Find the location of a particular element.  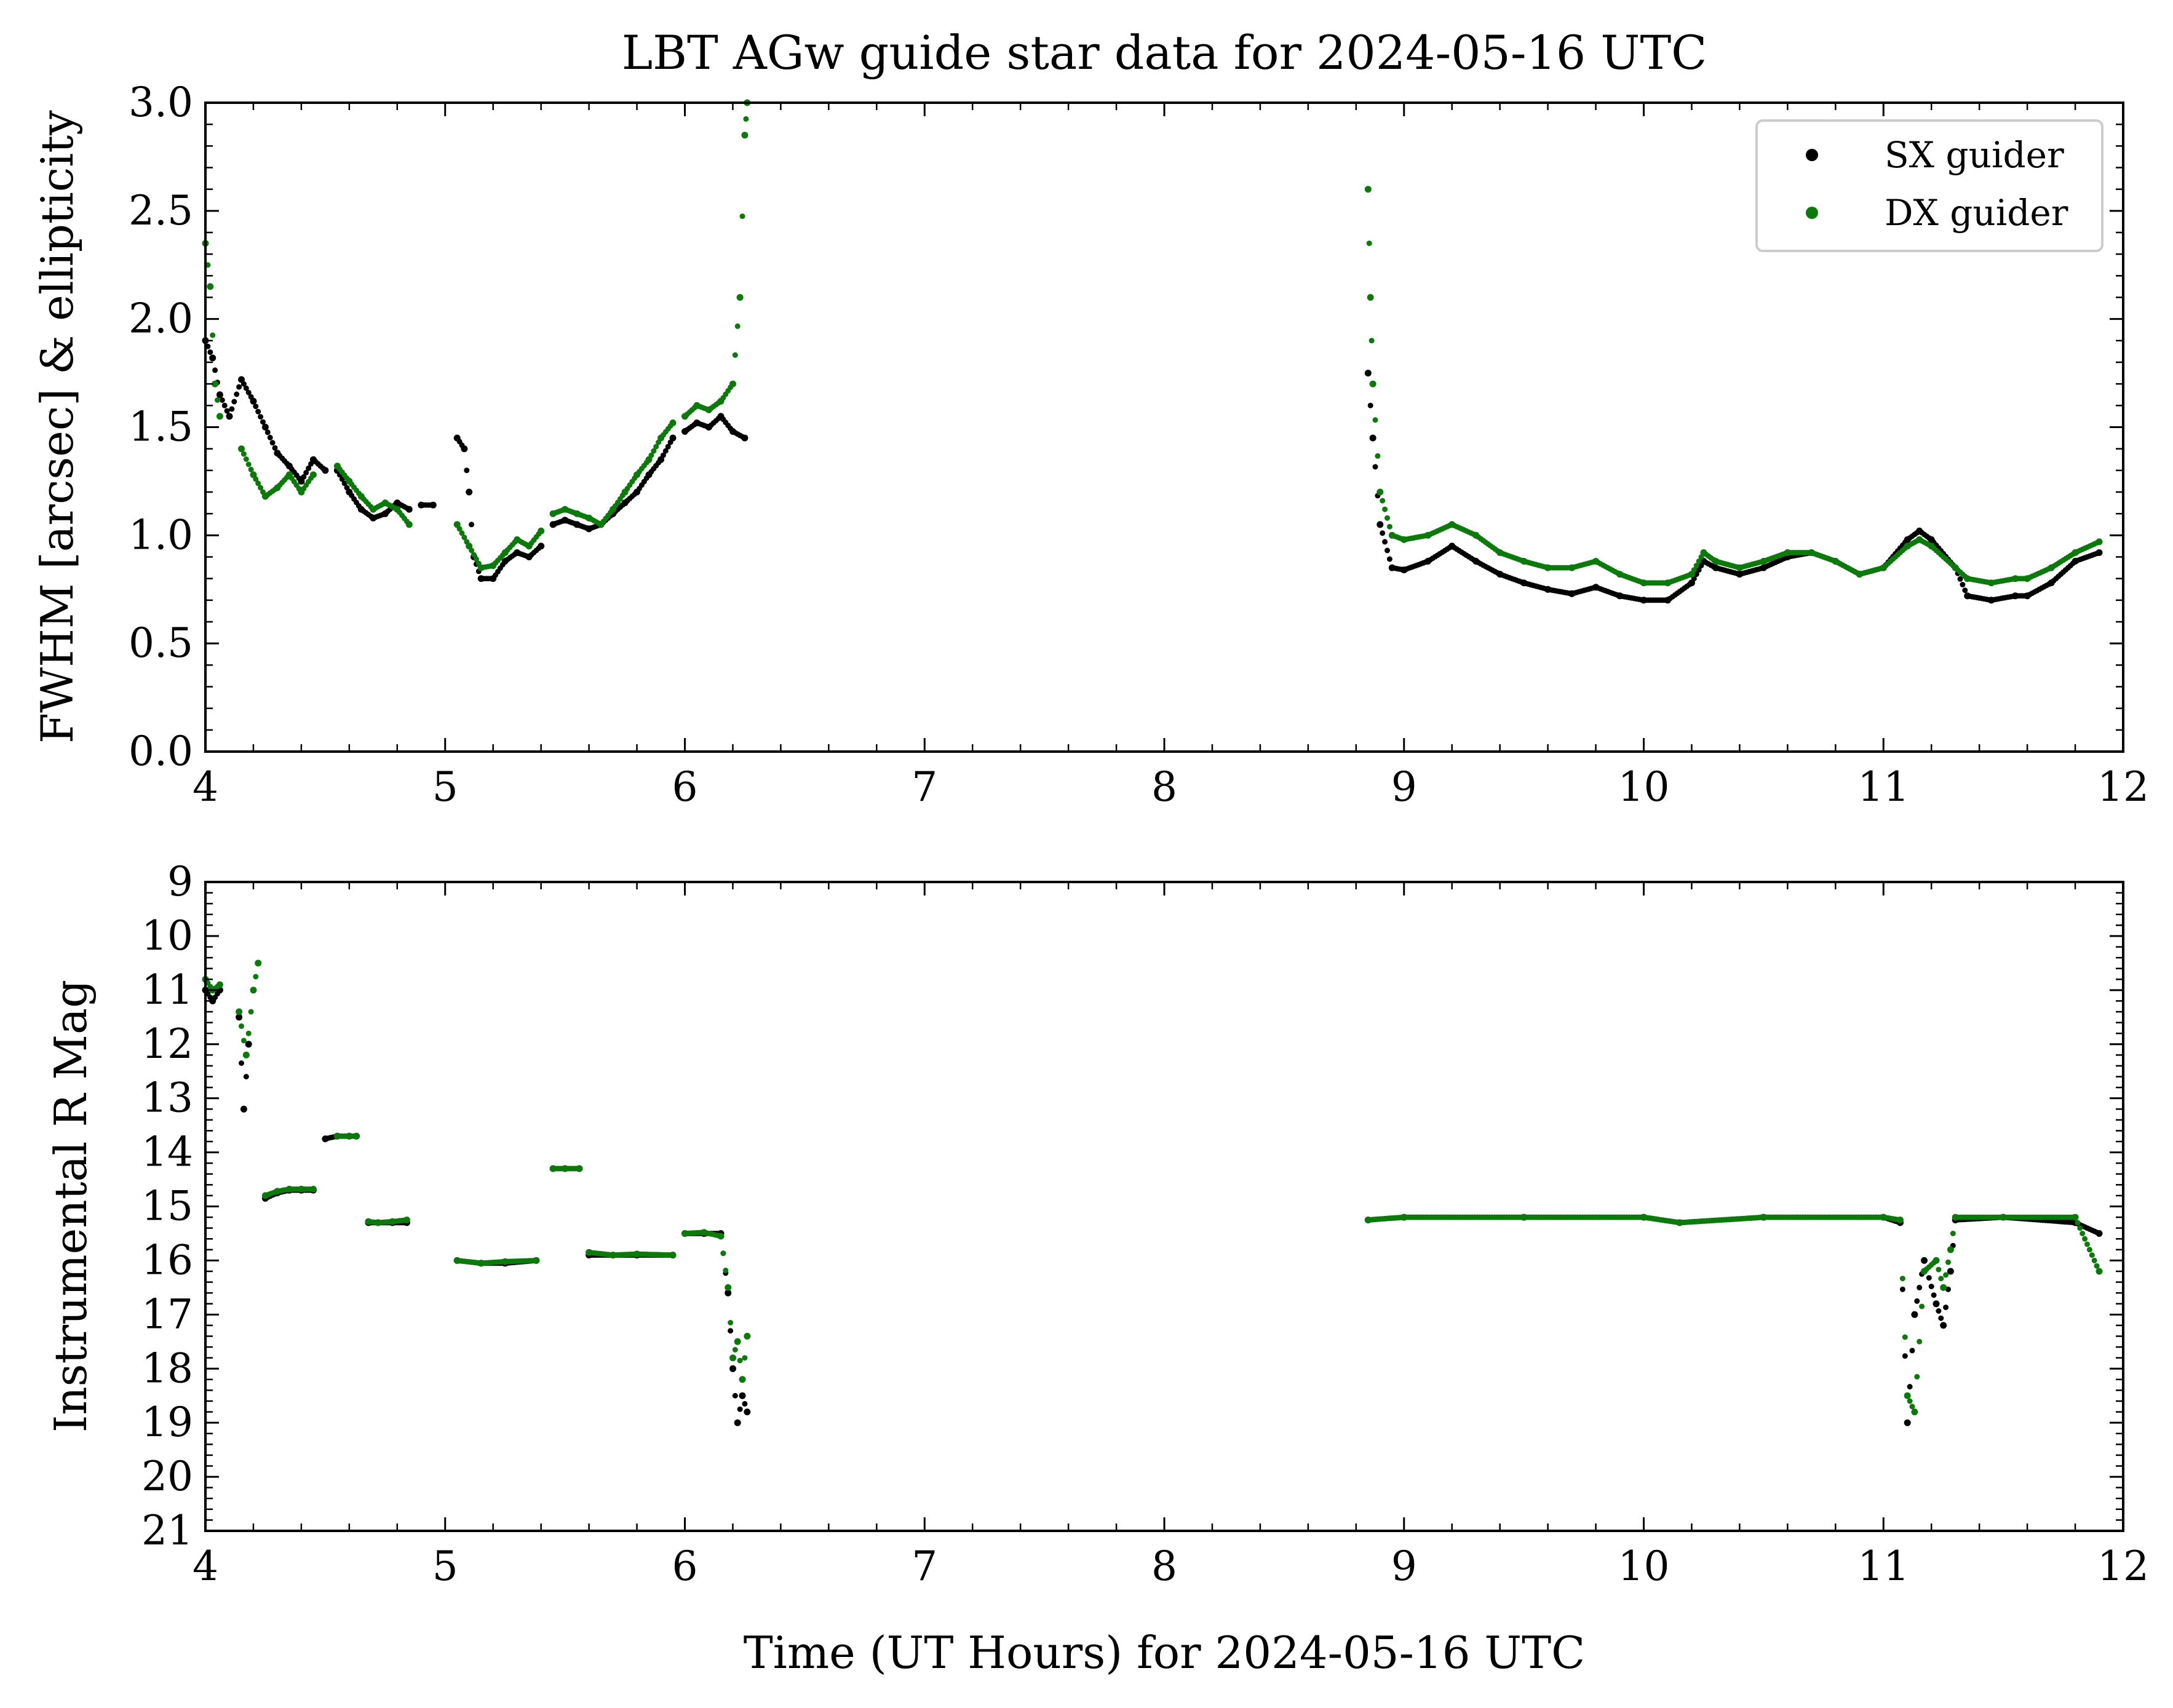

legend: SX guider DX guider is located at coordinates (1929, 185).